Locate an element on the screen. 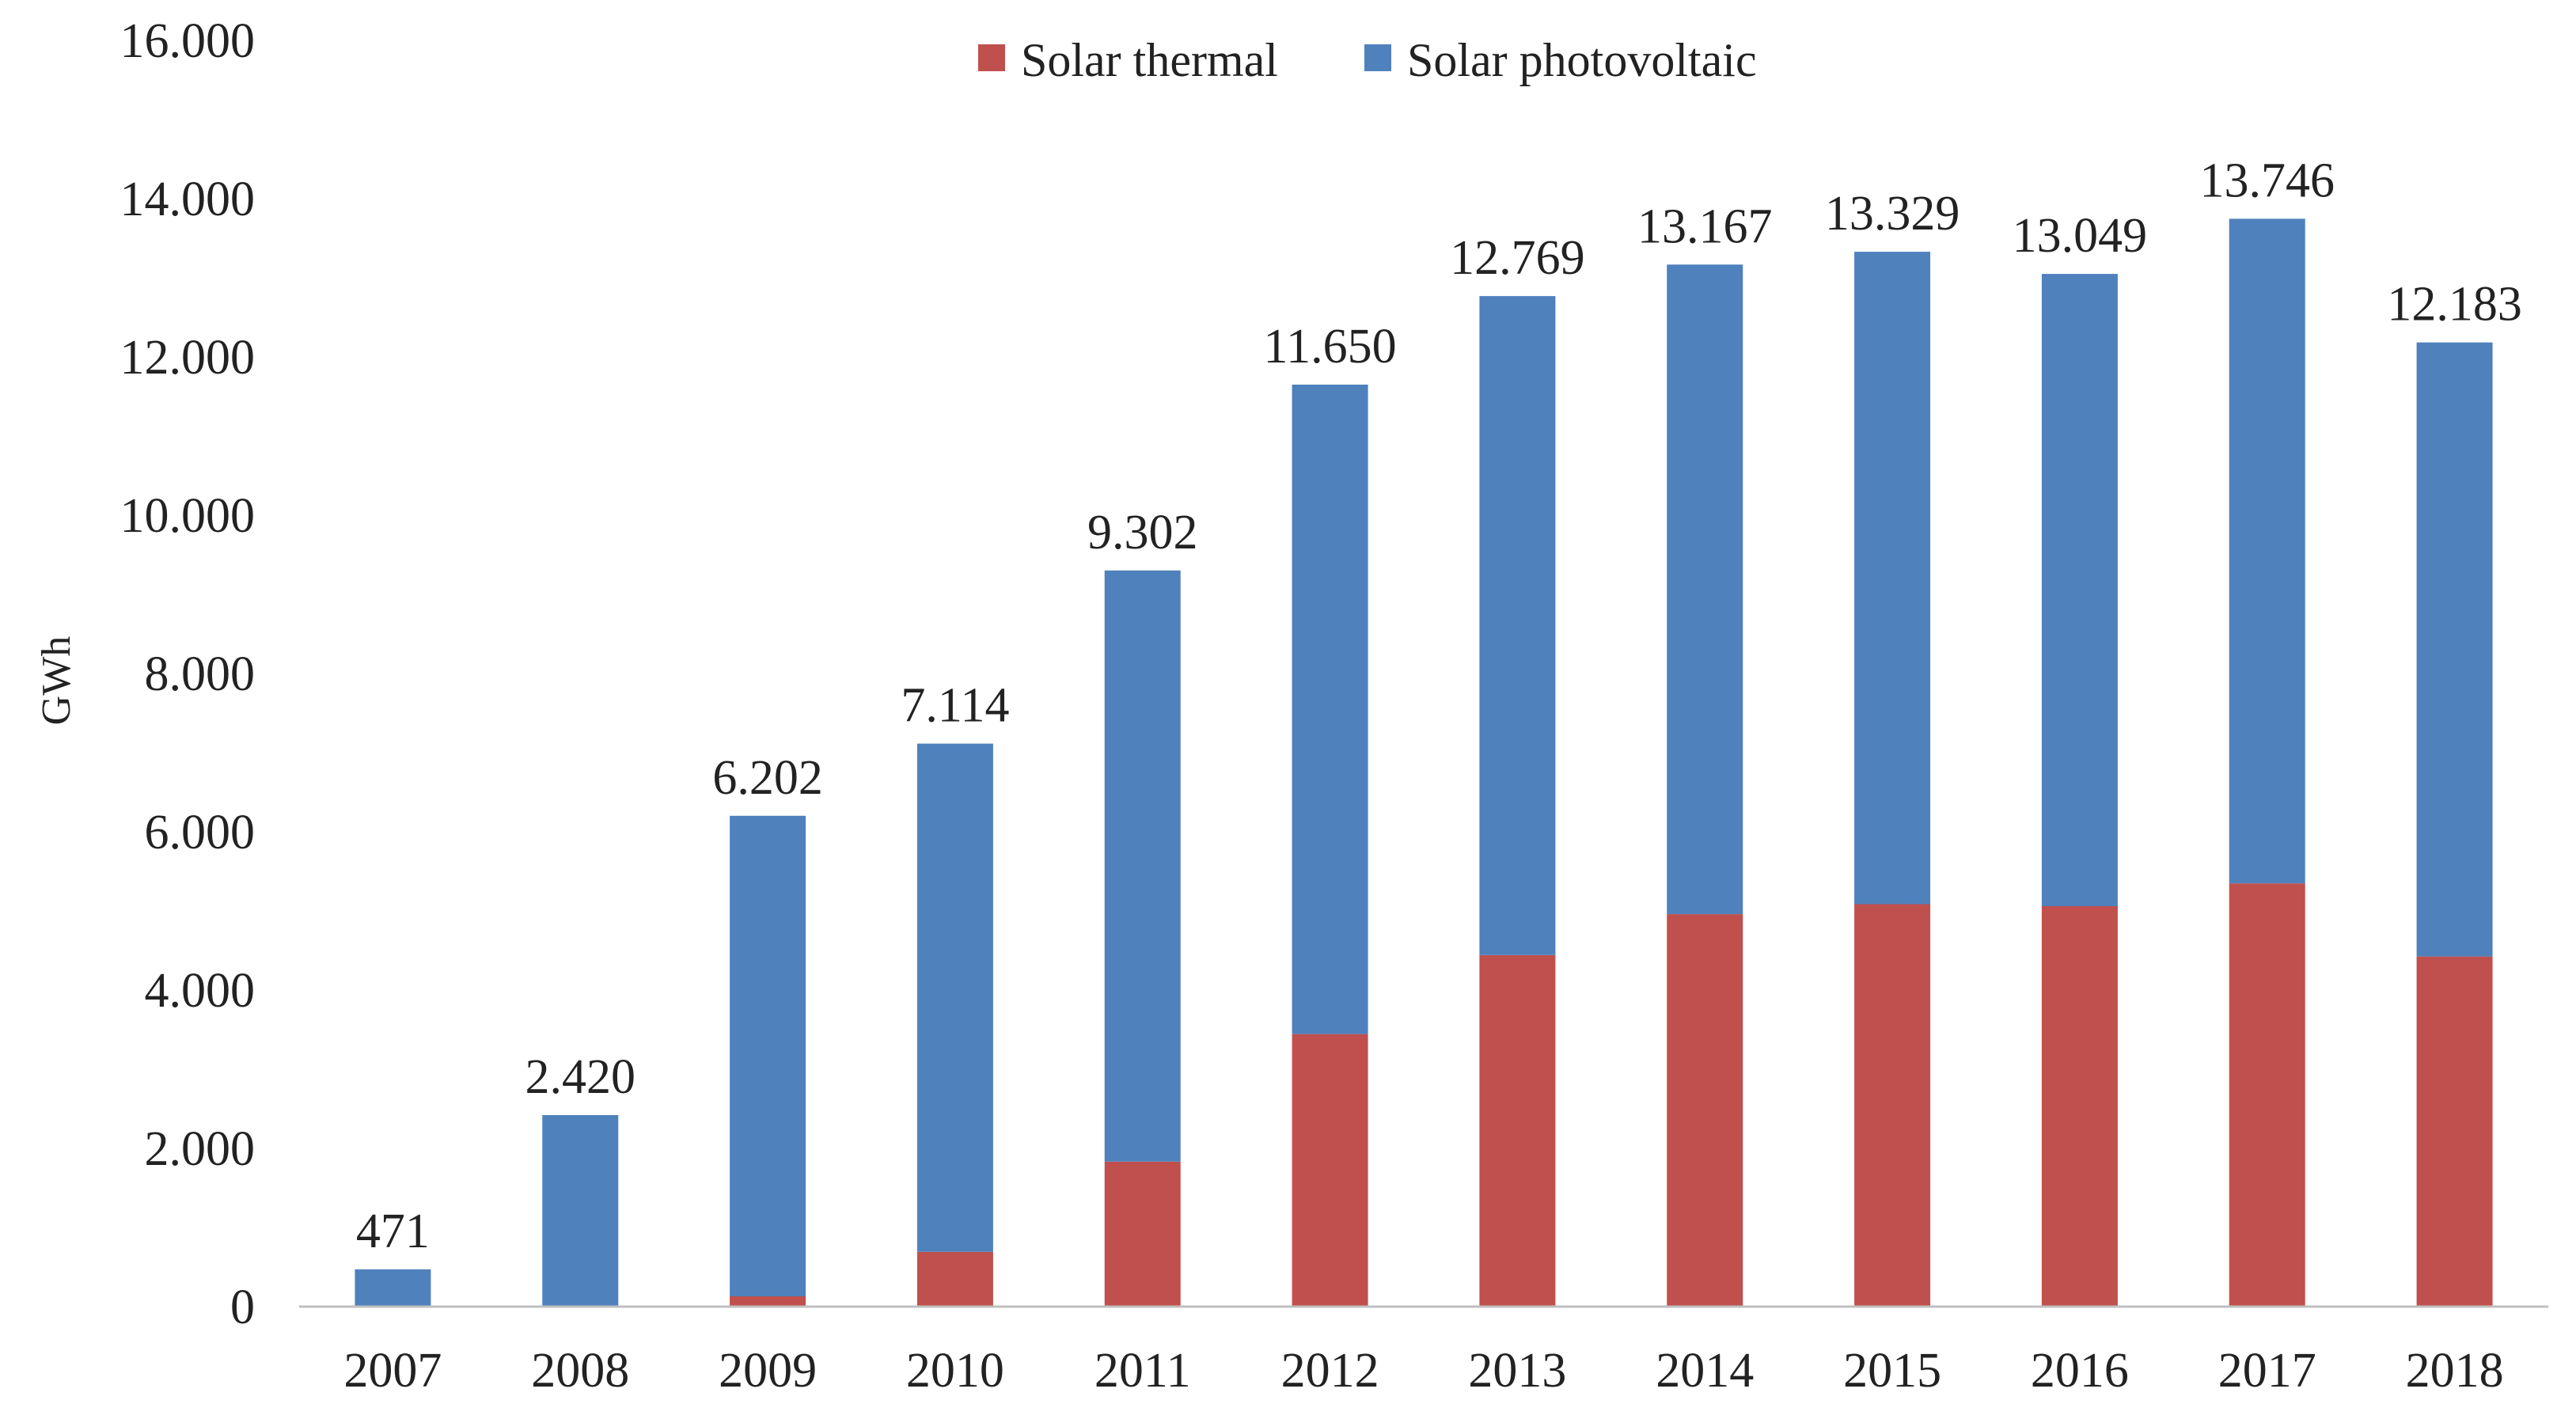 Image resolution: width=2576 pixels, height=1419 pixels. total-label-2018: 12.183 is located at coordinates (2454, 305).